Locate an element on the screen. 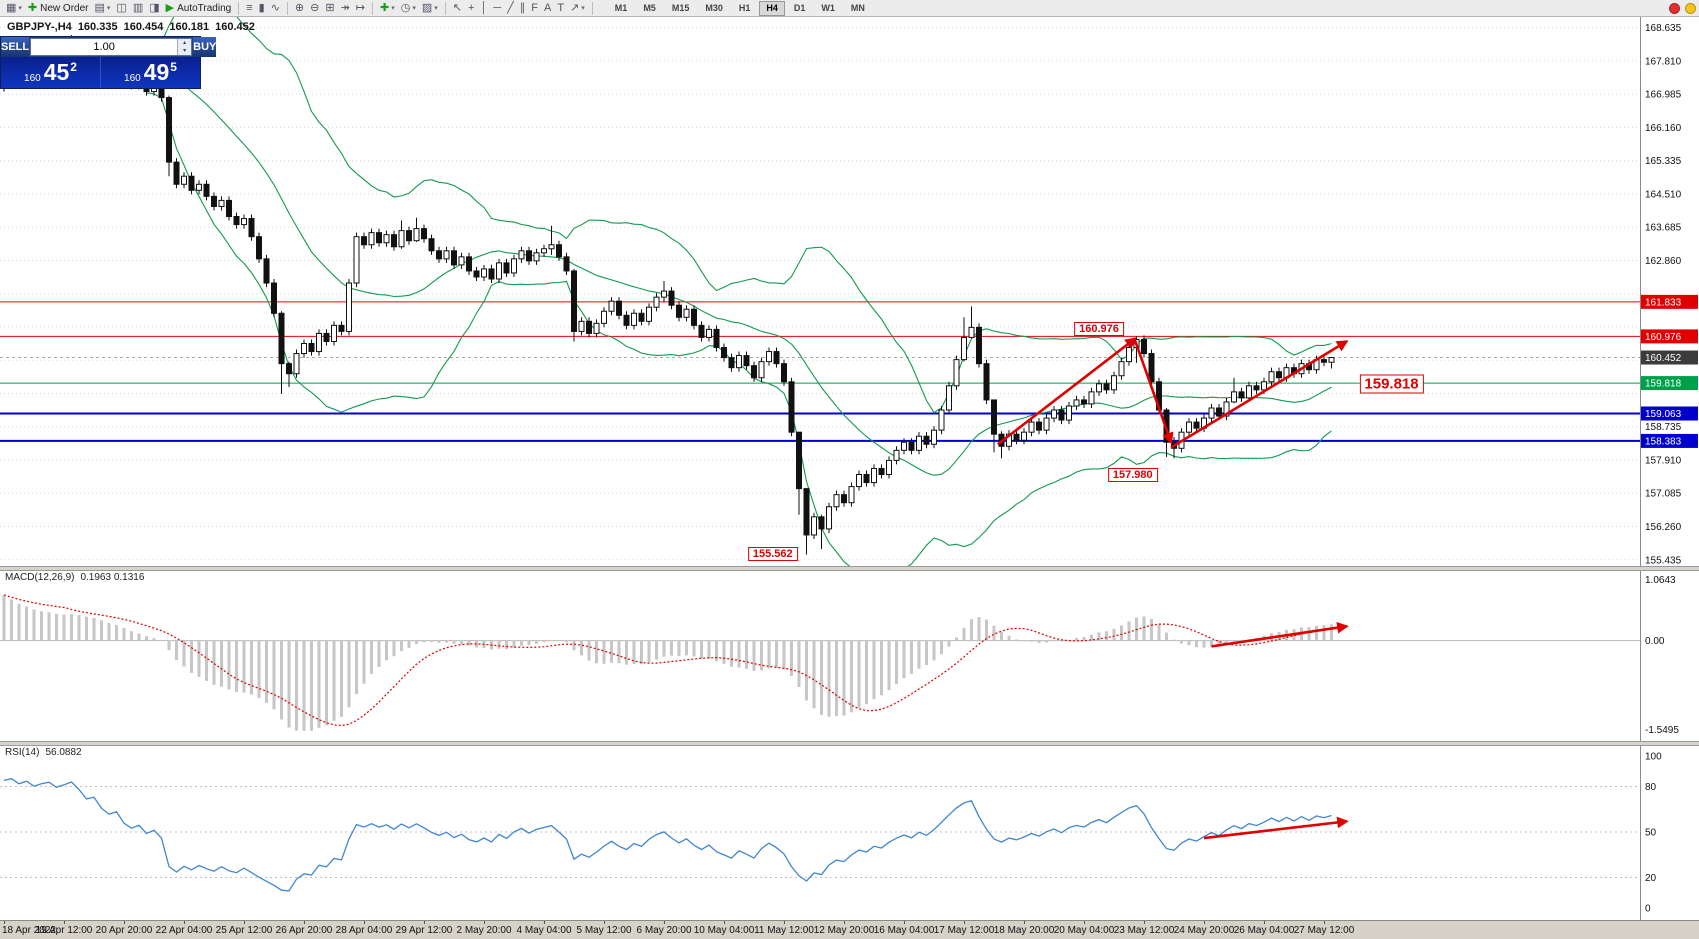 The image size is (1699, 939). fibonacci-icon-glyph: F is located at coordinates (534, 7).